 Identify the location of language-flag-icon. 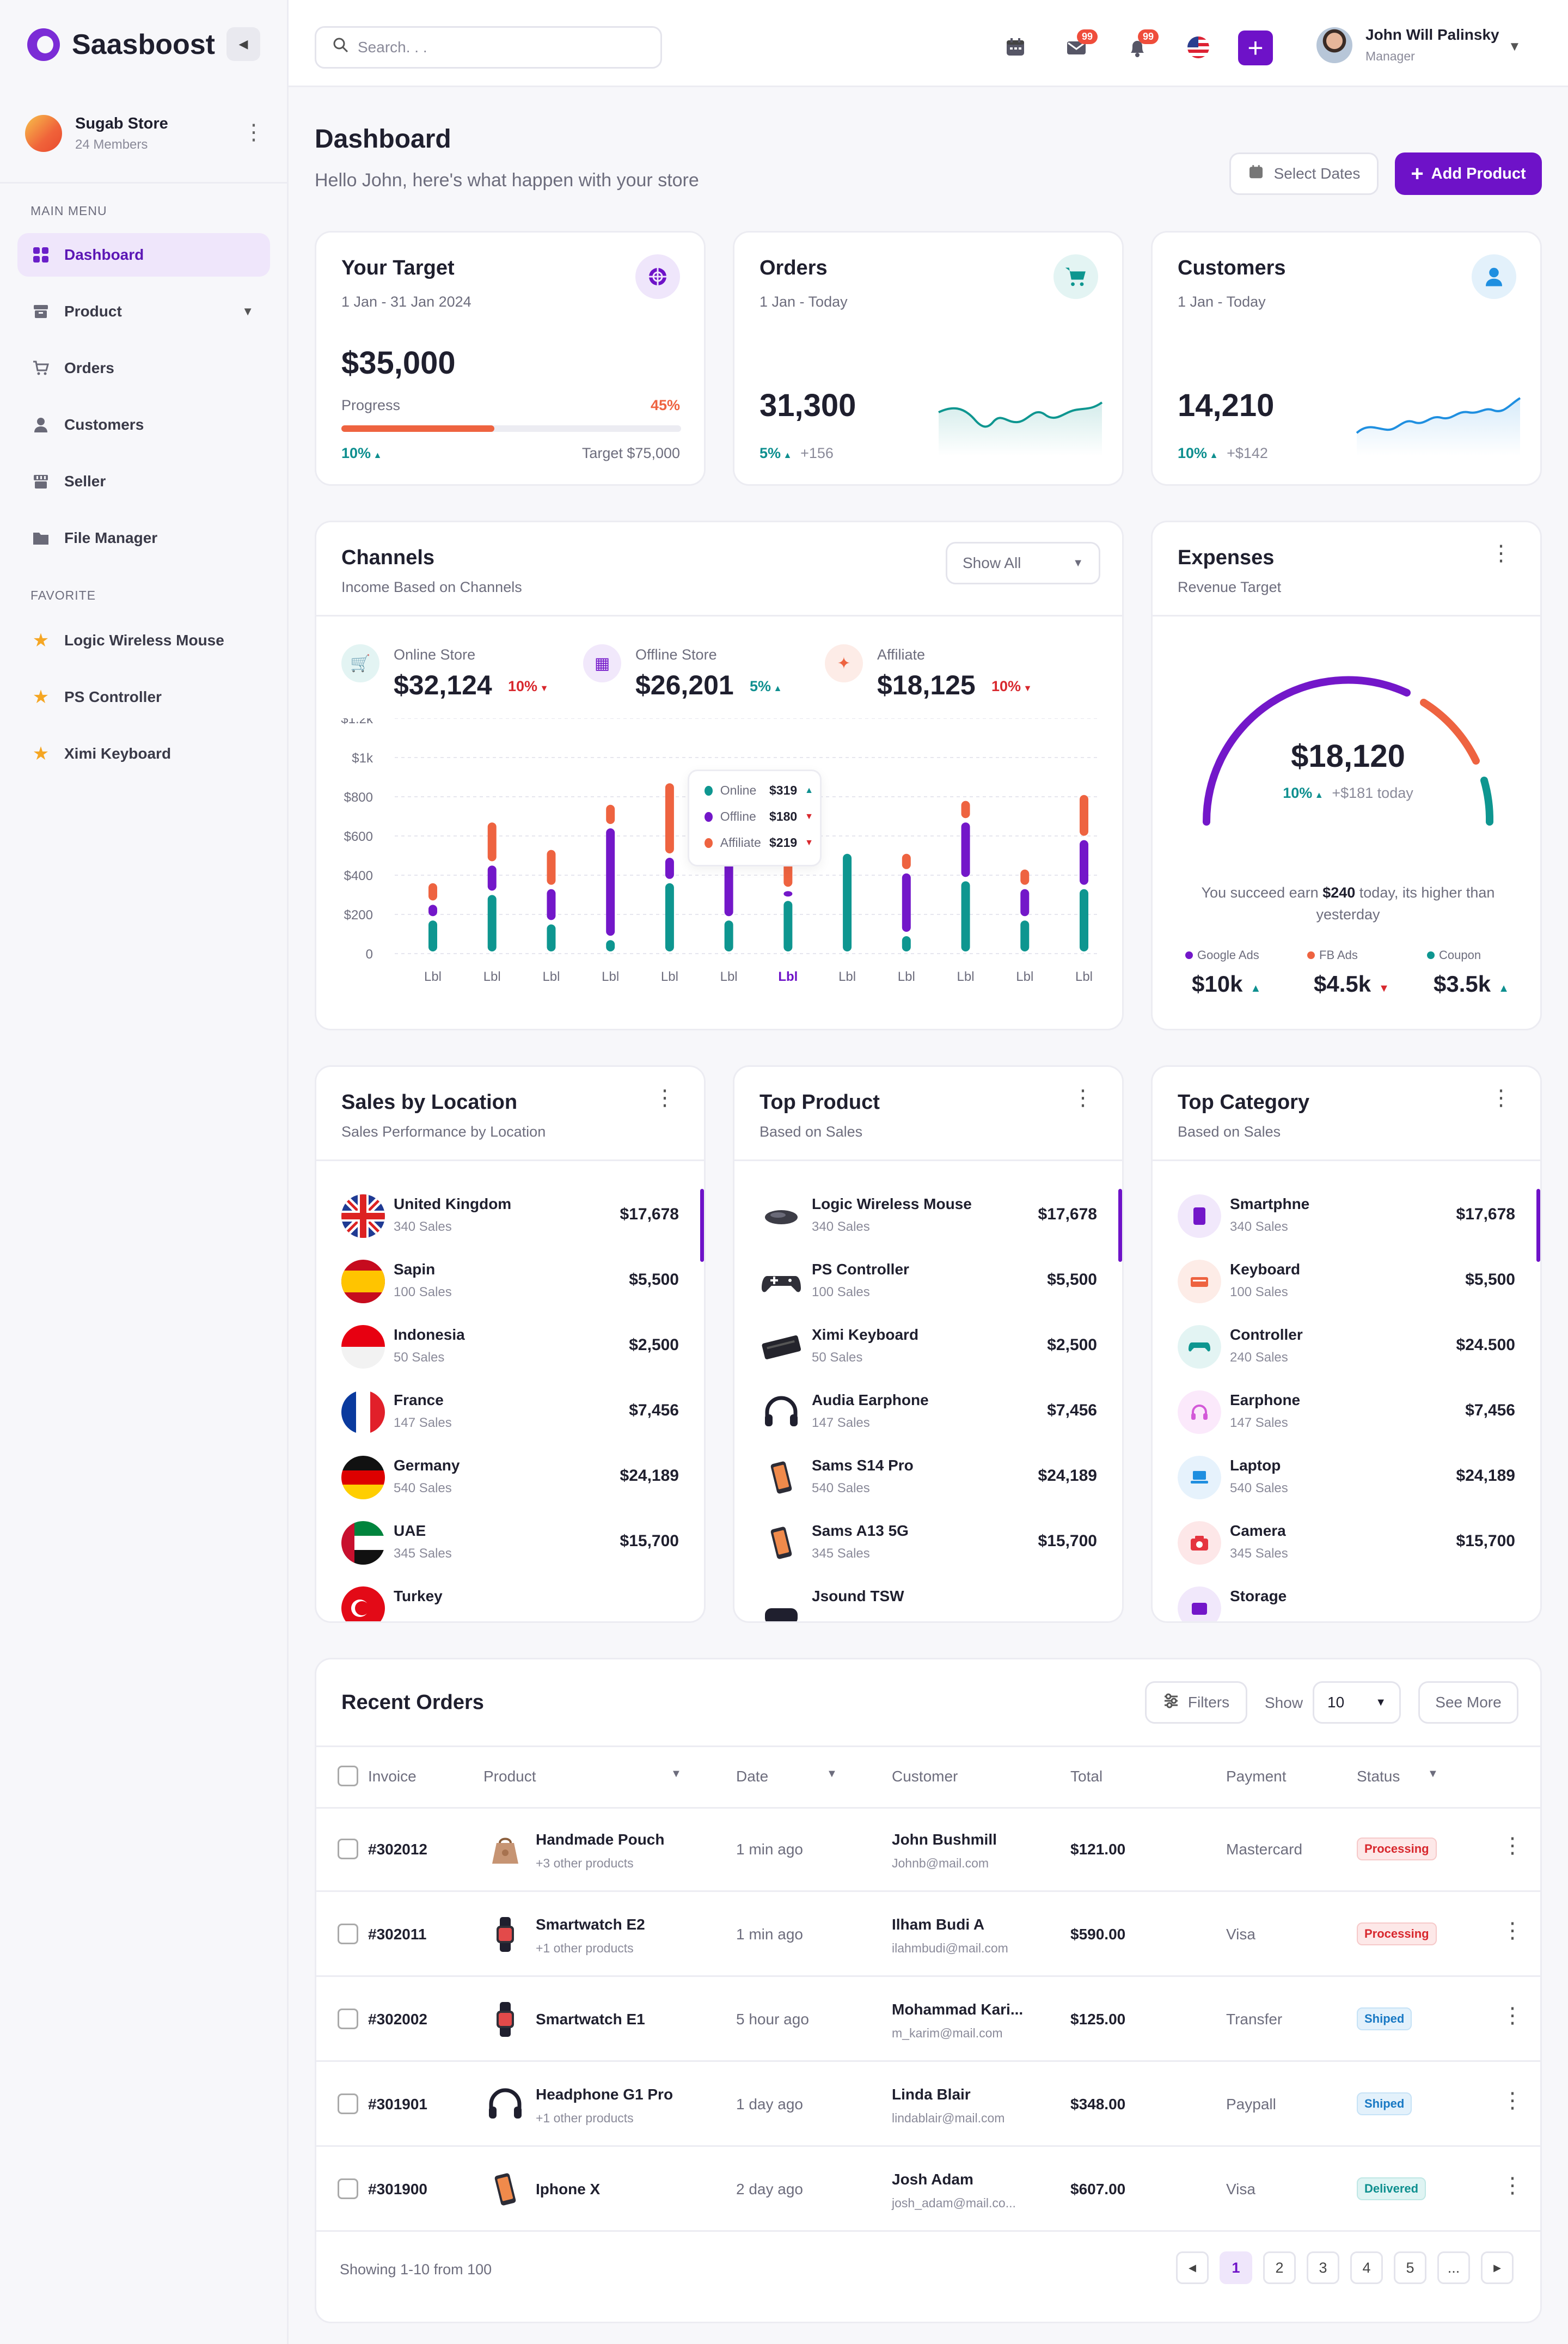
(1198, 48).